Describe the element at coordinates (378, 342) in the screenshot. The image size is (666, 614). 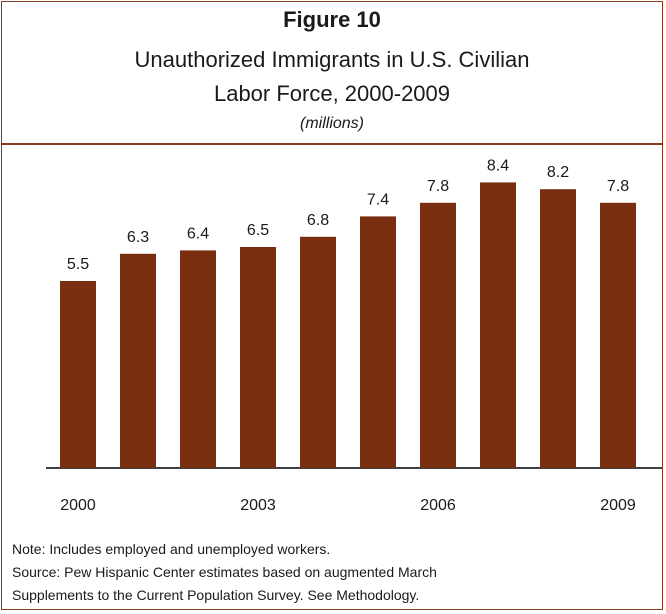
I see `bar-2005` at that location.